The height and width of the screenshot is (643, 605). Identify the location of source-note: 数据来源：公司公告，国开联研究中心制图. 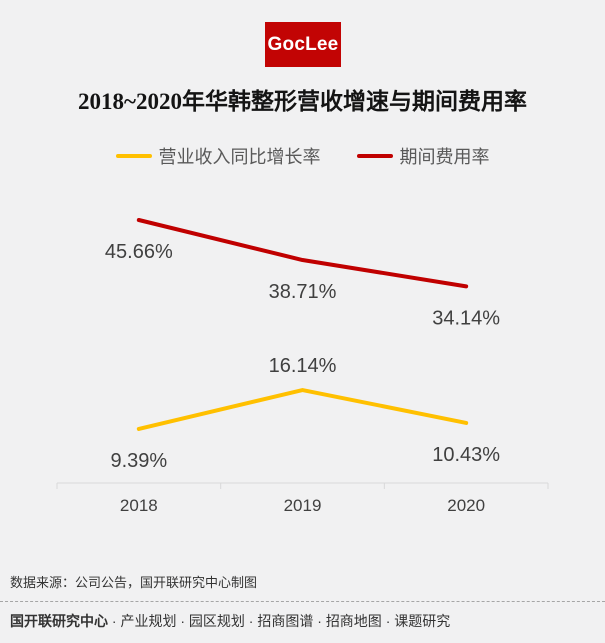
(134, 582).